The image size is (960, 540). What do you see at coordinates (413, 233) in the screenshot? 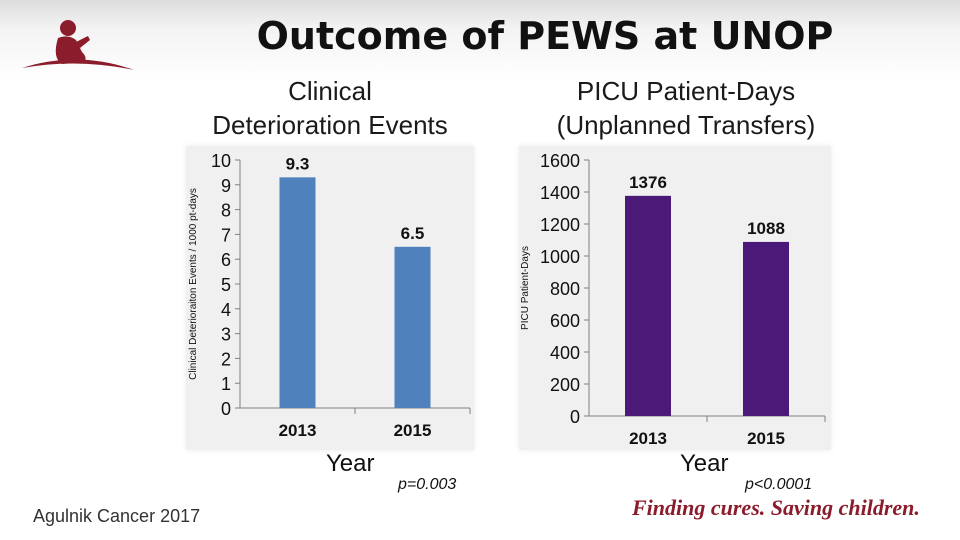
I see `left-data-label-2015: 6.5` at bounding box center [413, 233].